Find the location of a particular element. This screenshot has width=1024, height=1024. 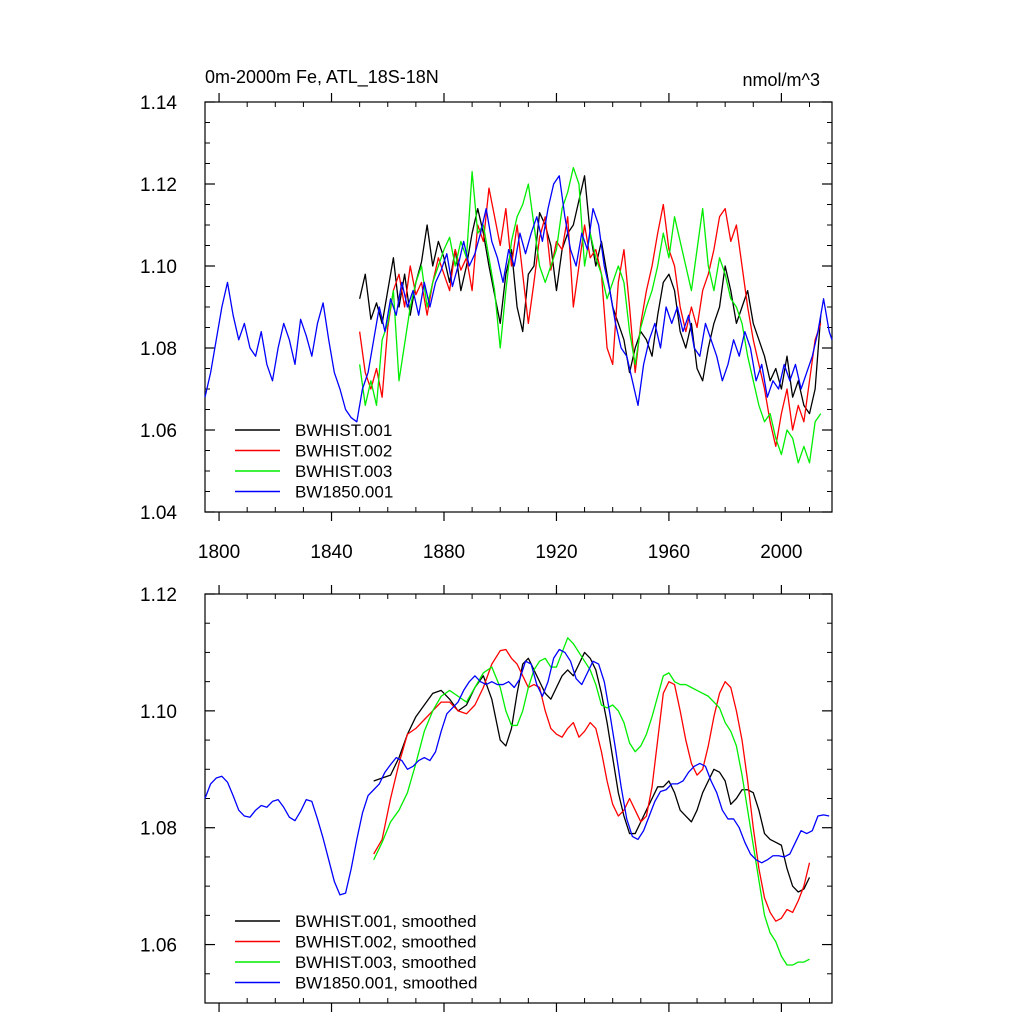

series-line-bw1850-001-smoothed is located at coordinates (517, 772).